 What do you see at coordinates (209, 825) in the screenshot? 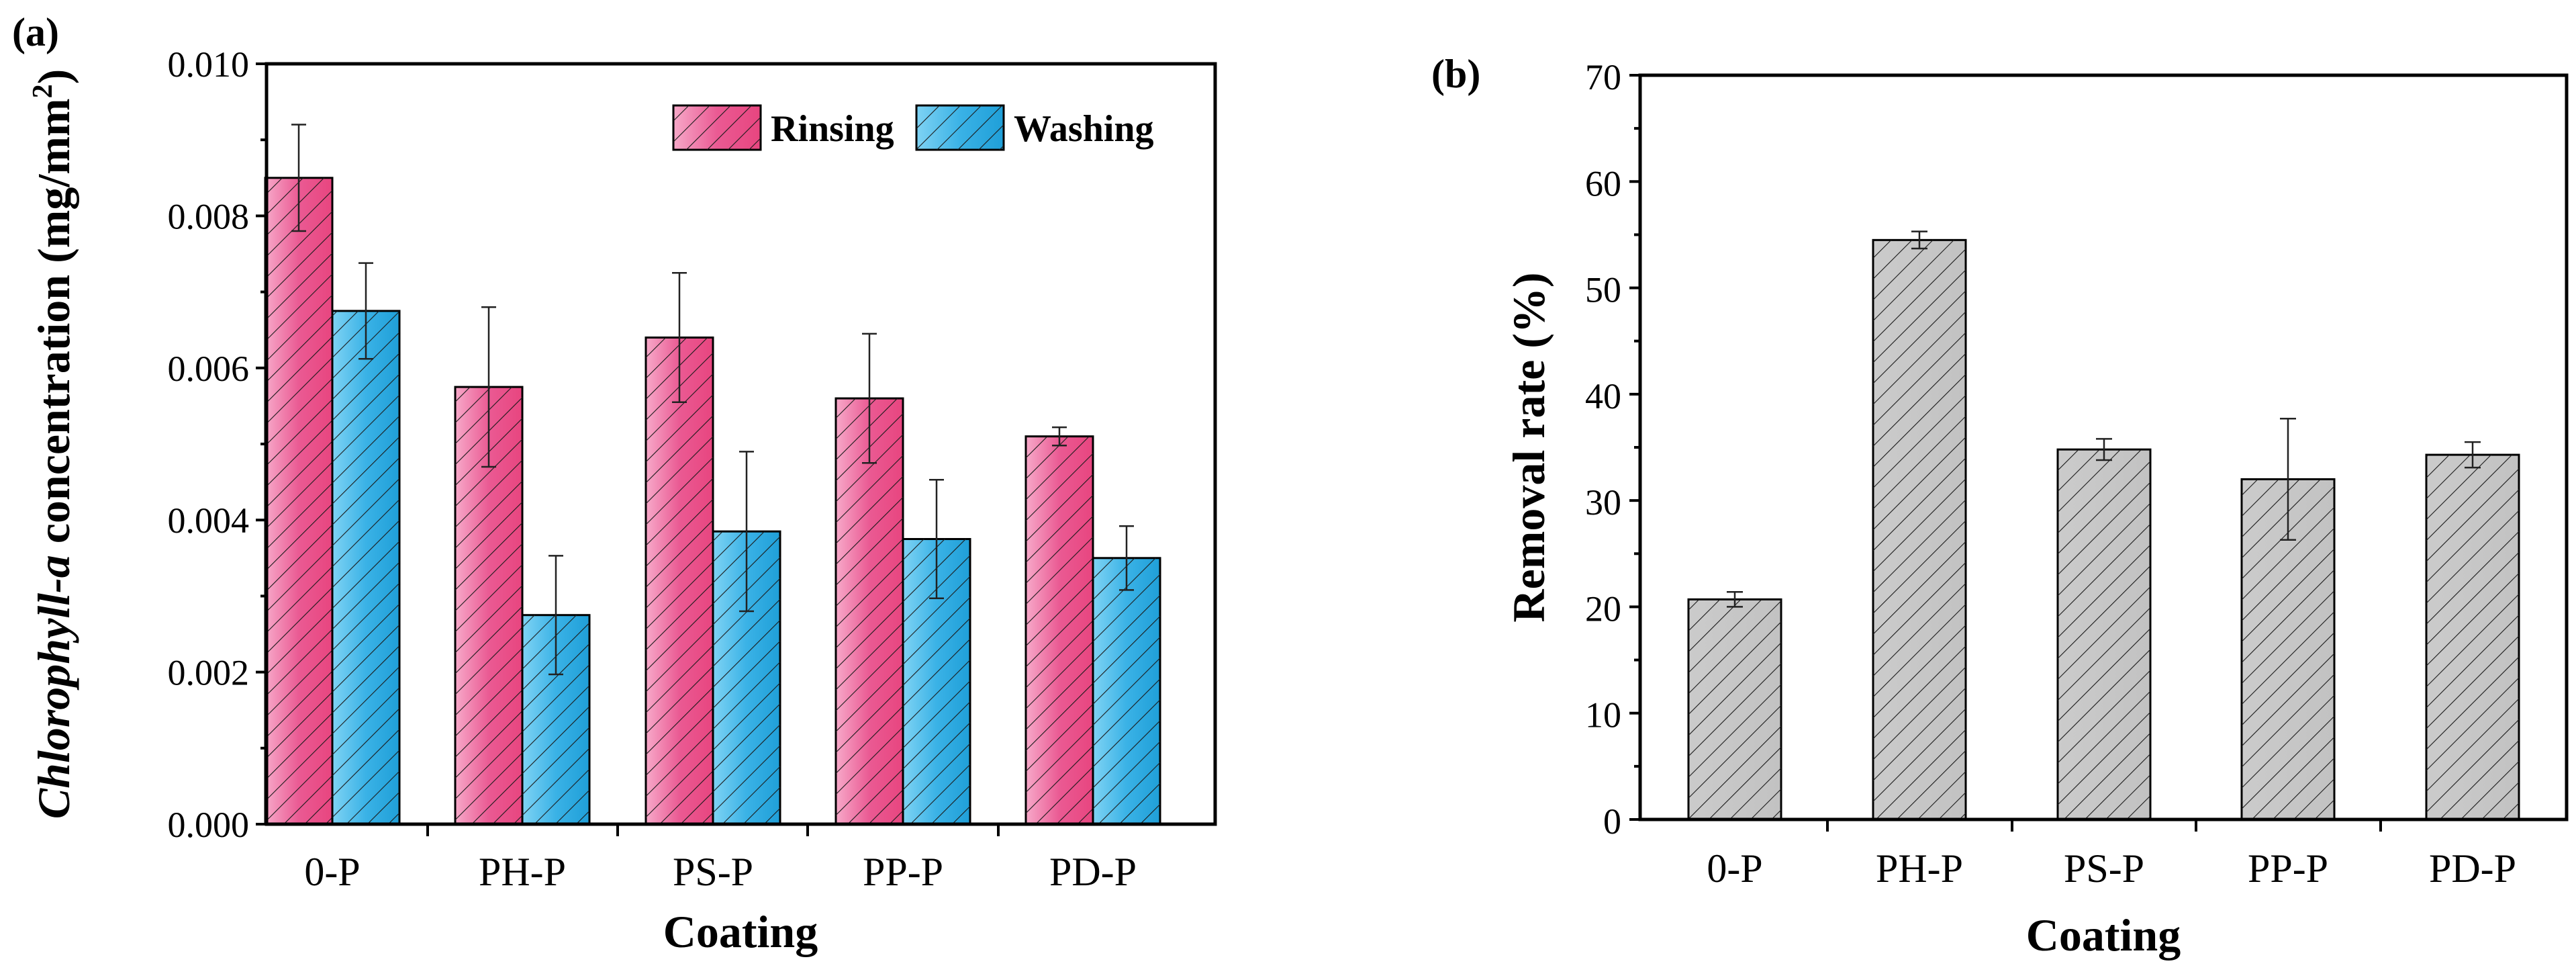
I see `y-tick-label: 0.000` at bounding box center [209, 825].